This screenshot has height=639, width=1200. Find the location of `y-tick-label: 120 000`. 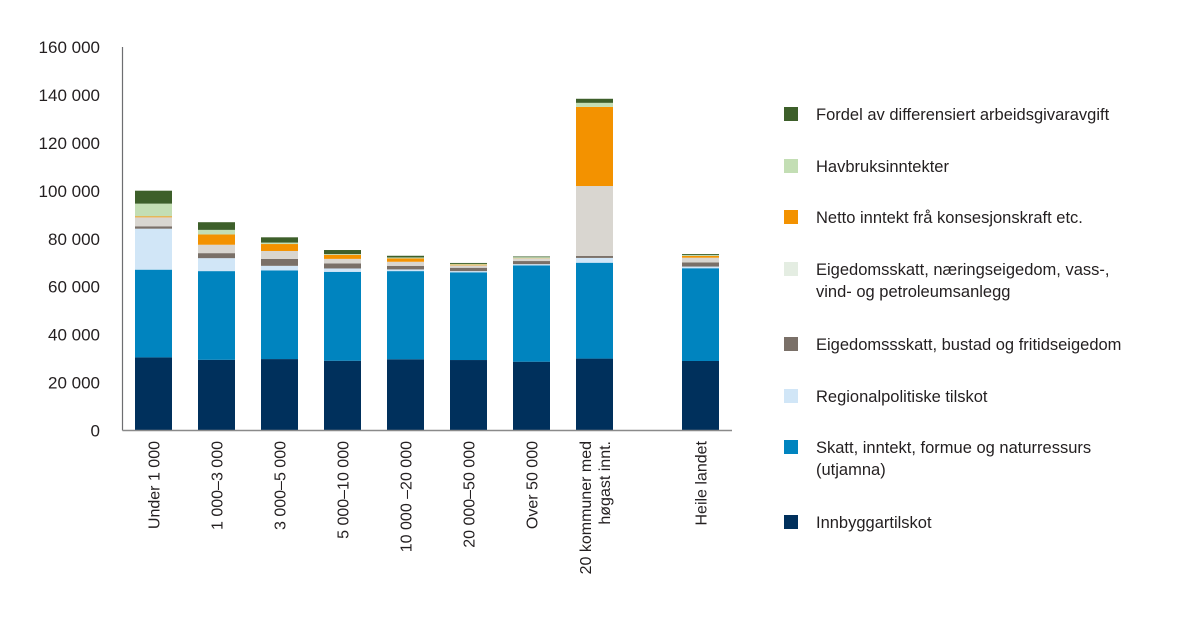

y-tick-label: 120 000 is located at coordinates (69, 143).